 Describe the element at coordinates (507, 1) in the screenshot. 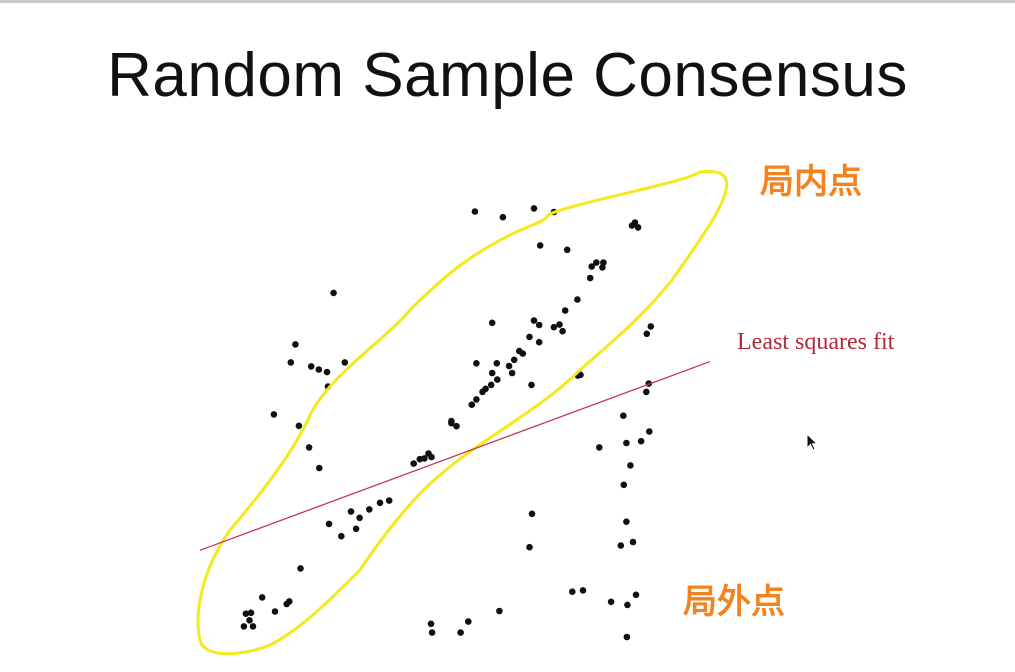

I see `top-divider` at that location.